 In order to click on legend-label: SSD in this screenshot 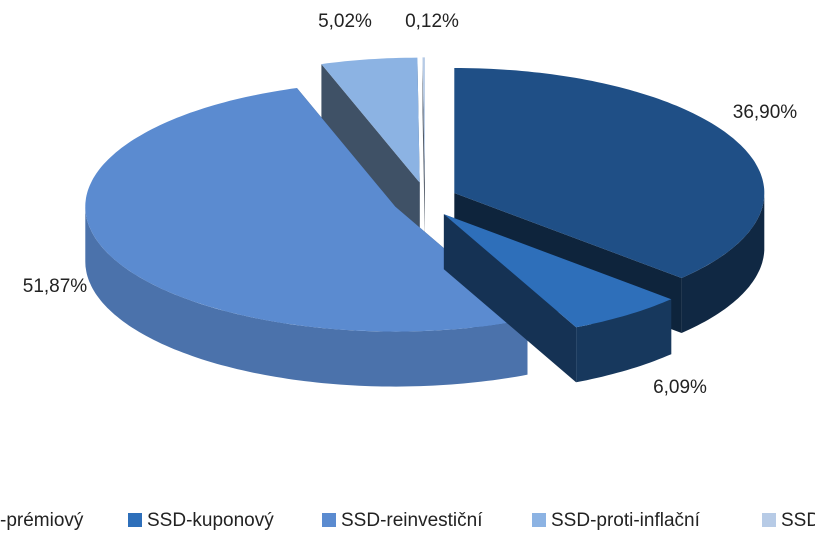, I will do `click(798, 520)`.